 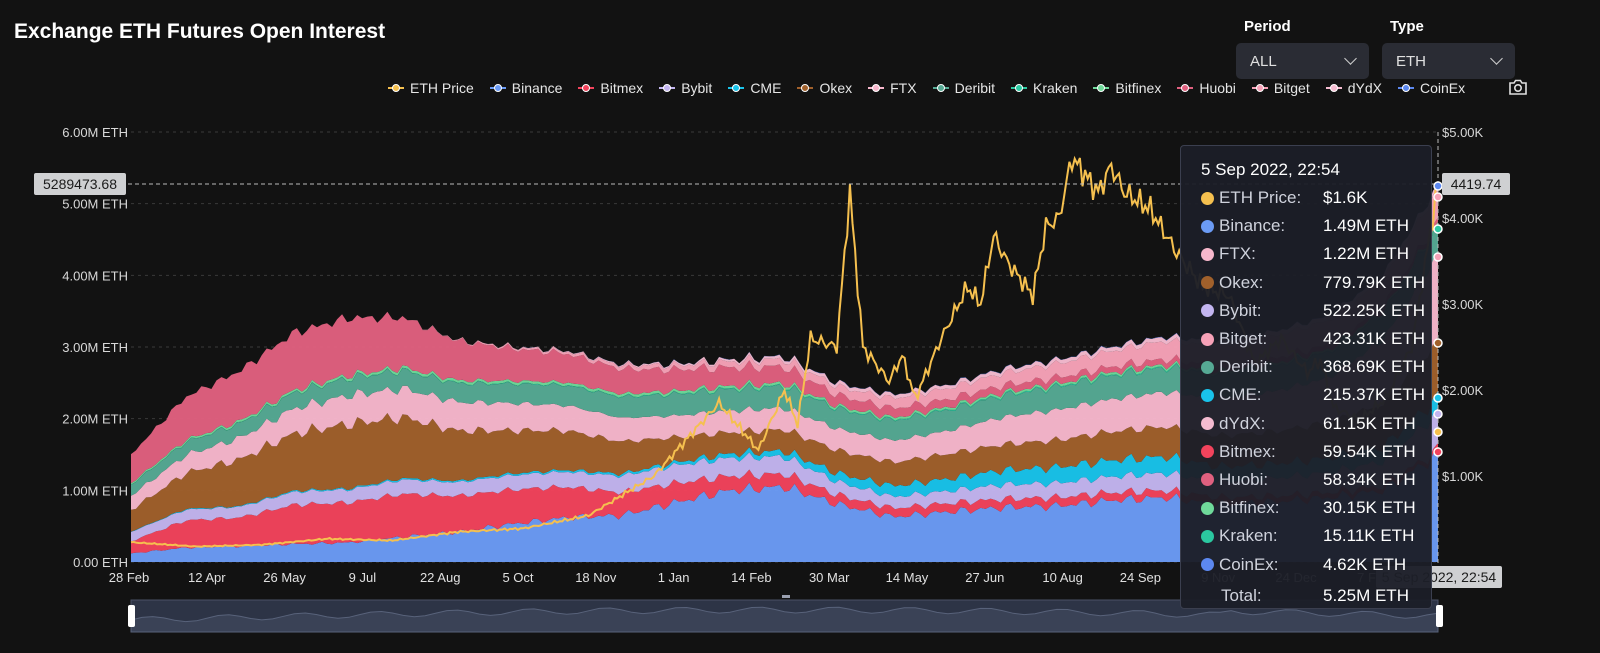 I want to click on chart-title: Exchange ETH Futures Open Interest, so click(x=200, y=31).